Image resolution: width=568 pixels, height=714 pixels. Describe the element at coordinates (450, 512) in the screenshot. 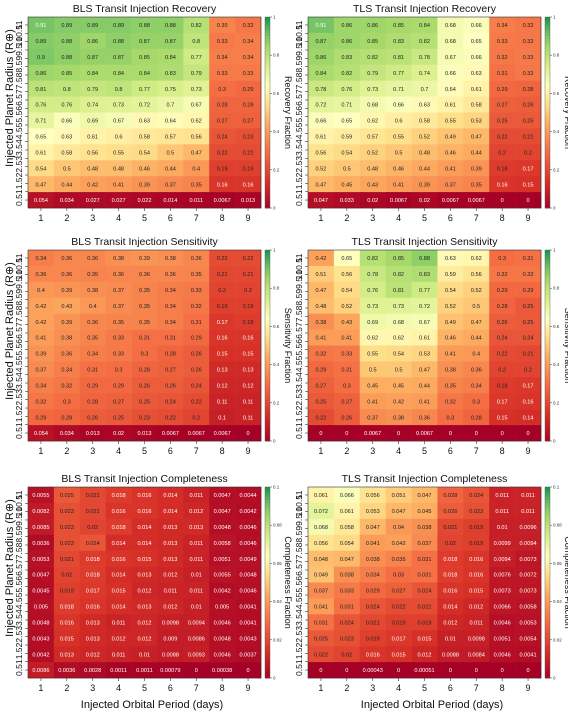

I see `cell-value-label: 0.026` at that location.